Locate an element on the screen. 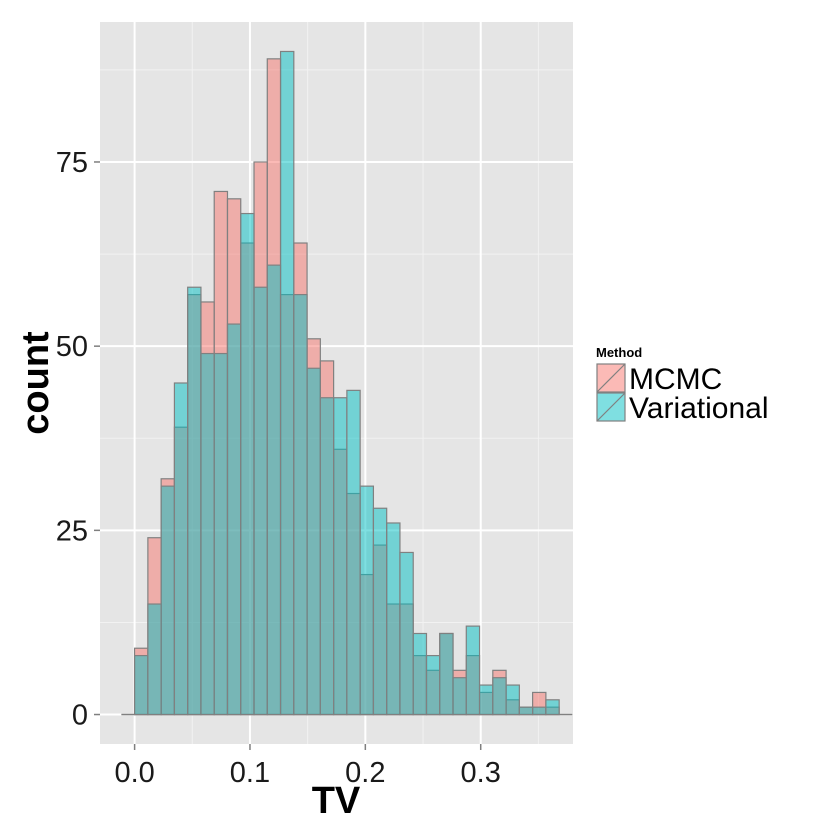 The width and height of the screenshot is (830, 830). x-tick-label: 0.2 is located at coordinates (365, 773).